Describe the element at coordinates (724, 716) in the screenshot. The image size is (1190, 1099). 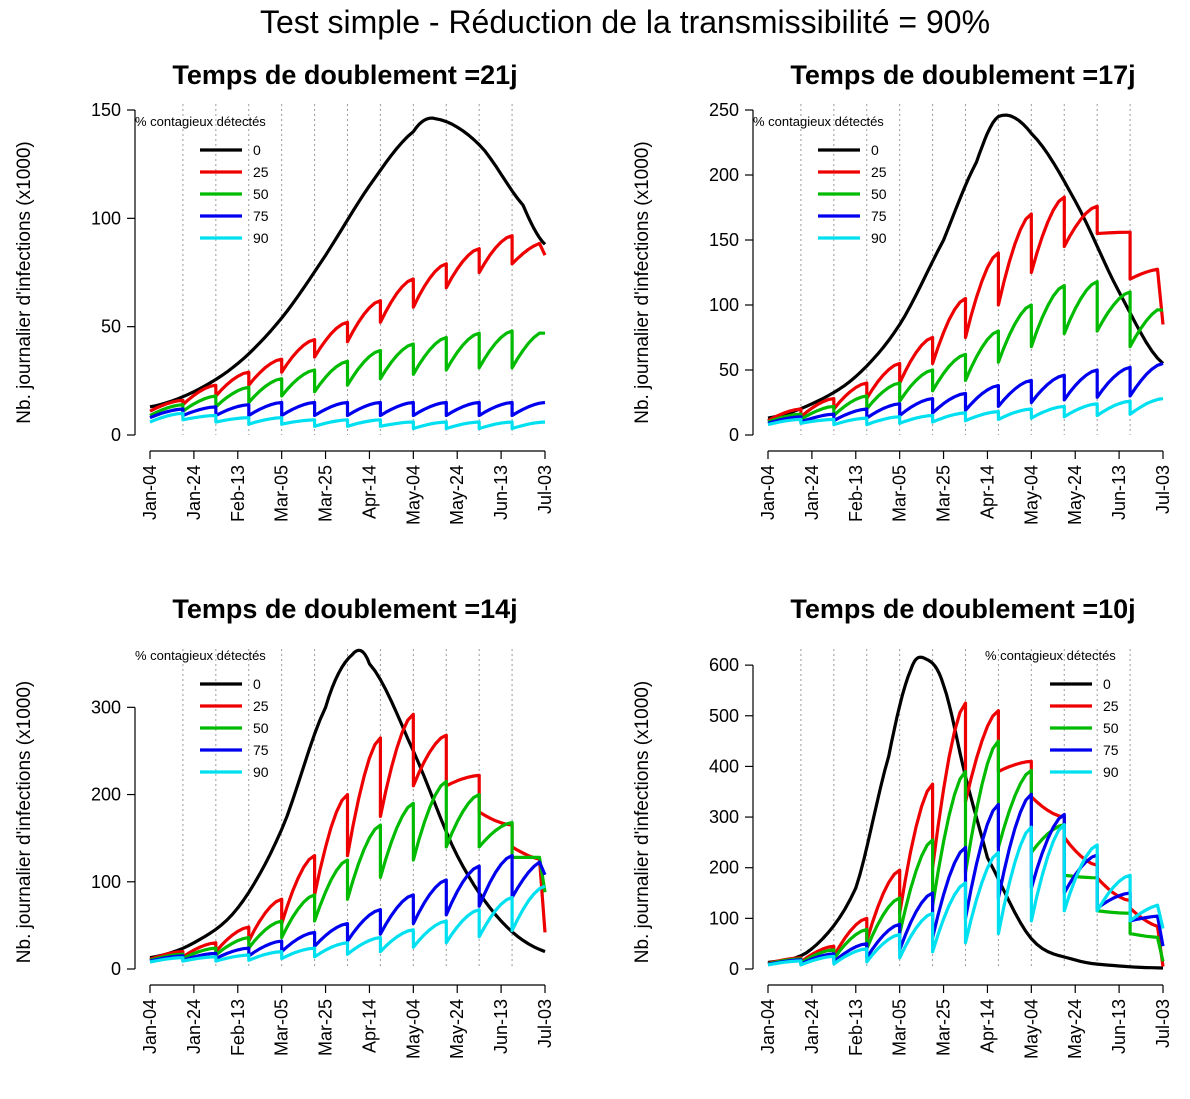
I see `y-tick-label: 500` at that location.